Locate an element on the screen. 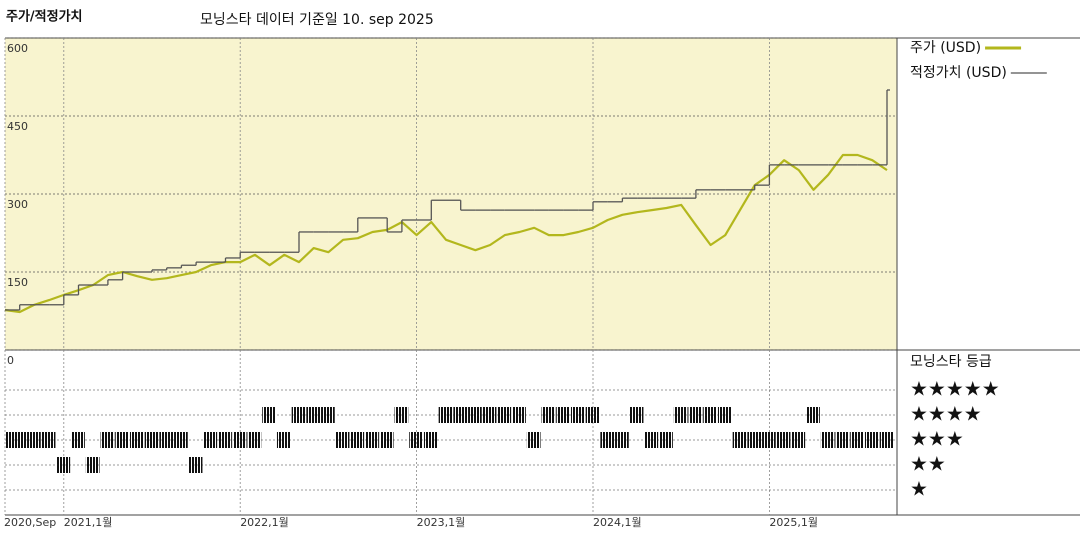 Image resolution: width=1080 pixels, height=540 pixels. x-tick-label: 2025,1월 is located at coordinates (793, 522).